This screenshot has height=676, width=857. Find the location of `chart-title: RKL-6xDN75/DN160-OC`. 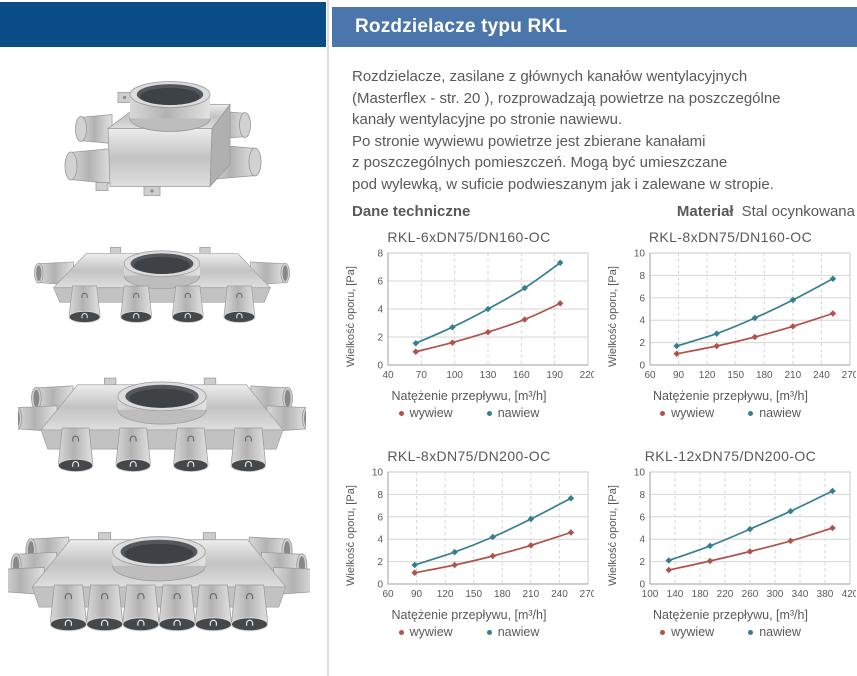

chart-title: RKL-6xDN75/DN160-OC is located at coordinates (469, 237).